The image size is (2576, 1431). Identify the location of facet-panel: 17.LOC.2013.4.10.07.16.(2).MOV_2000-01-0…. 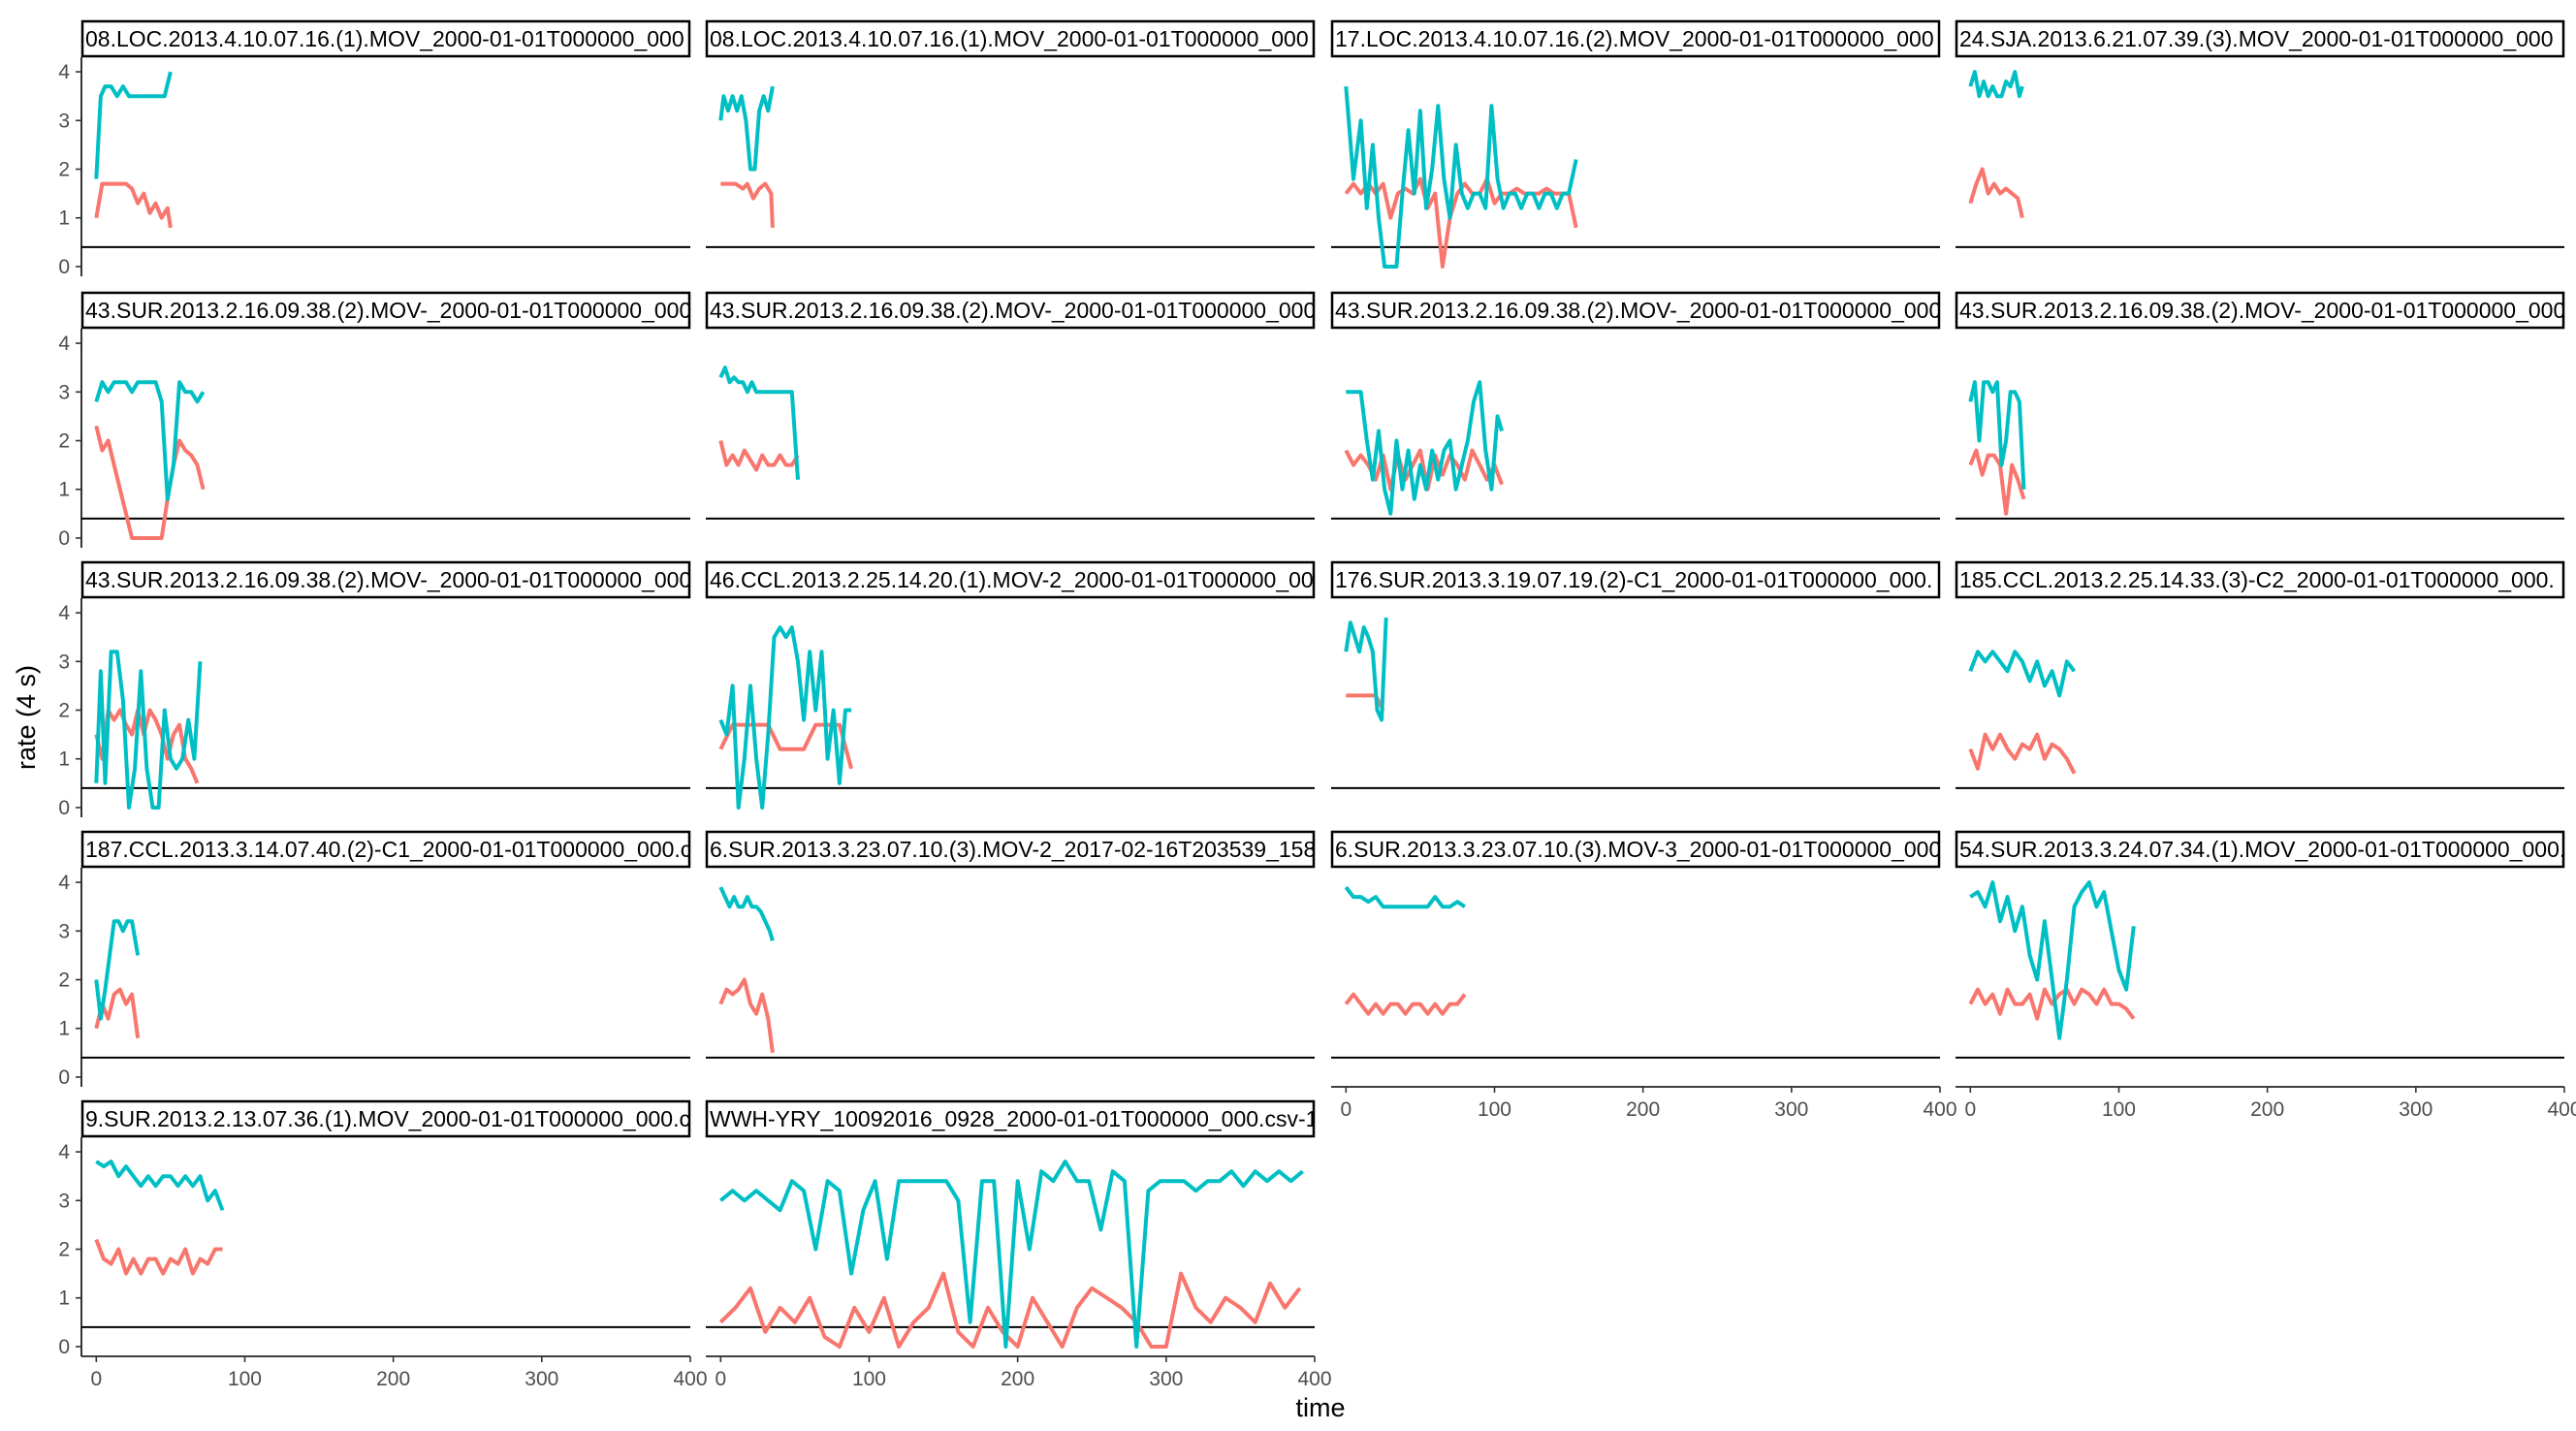
(1635, 144).